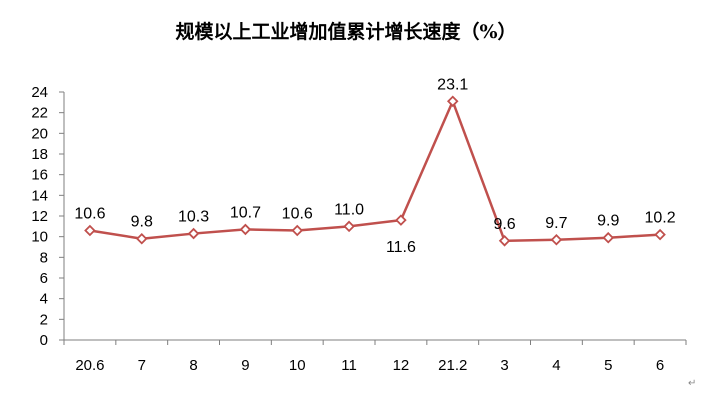 This screenshot has width=720, height=405. Describe the element at coordinates (297, 365) in the screenshot. I see `x-tick-label: 10` at that location.